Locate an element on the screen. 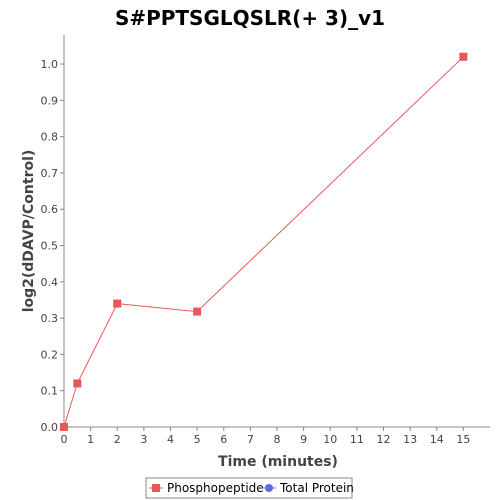 The image size is (500, 500). x-tick-label: 14 is located at coordinates (437, 439).